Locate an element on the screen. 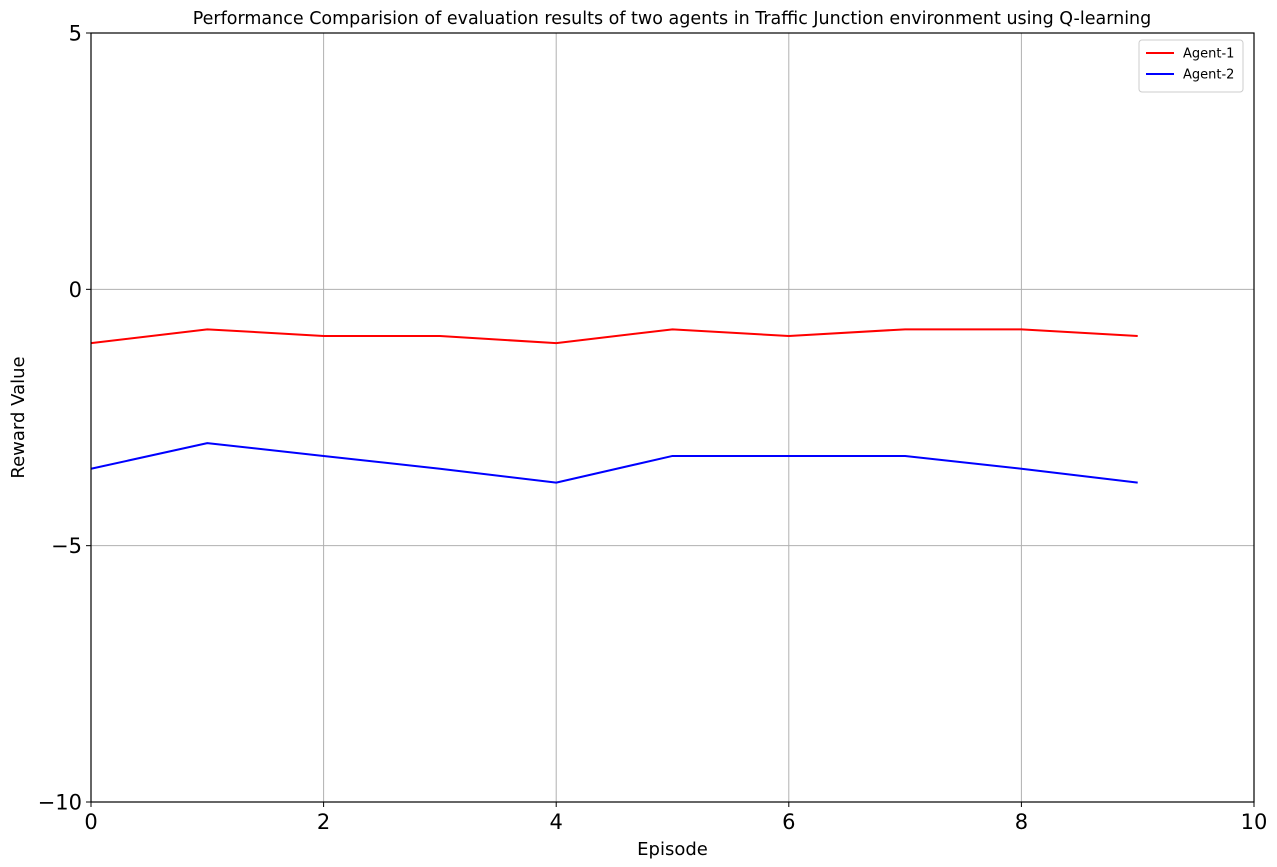 This screenshot has height=867, width=1277. y-tick-label: 5 is located at coordinates (75, 34).